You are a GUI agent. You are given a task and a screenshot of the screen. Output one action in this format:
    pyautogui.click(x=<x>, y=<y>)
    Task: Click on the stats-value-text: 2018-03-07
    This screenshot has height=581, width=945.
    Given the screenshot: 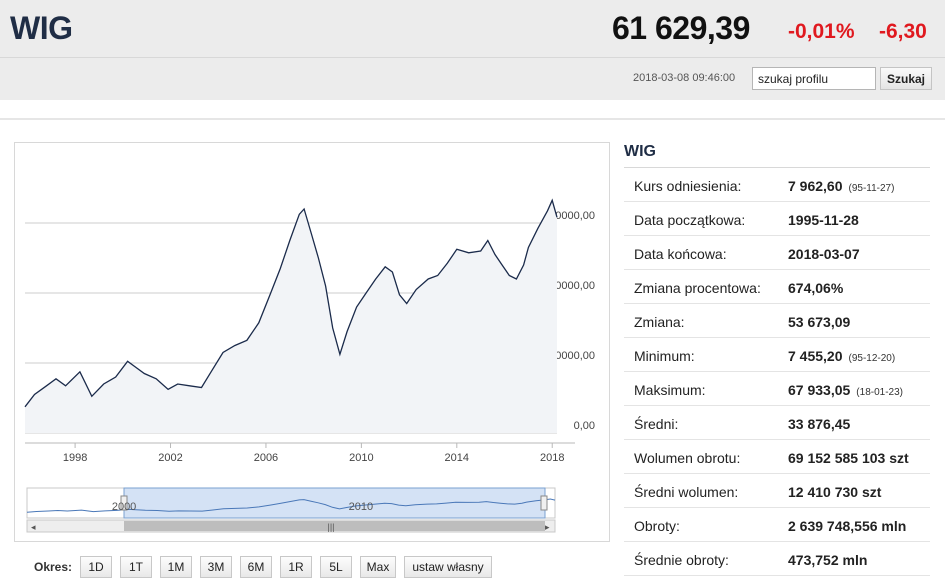 What is the action you would take?
    pyautogui.click(x=824, y=254)
    